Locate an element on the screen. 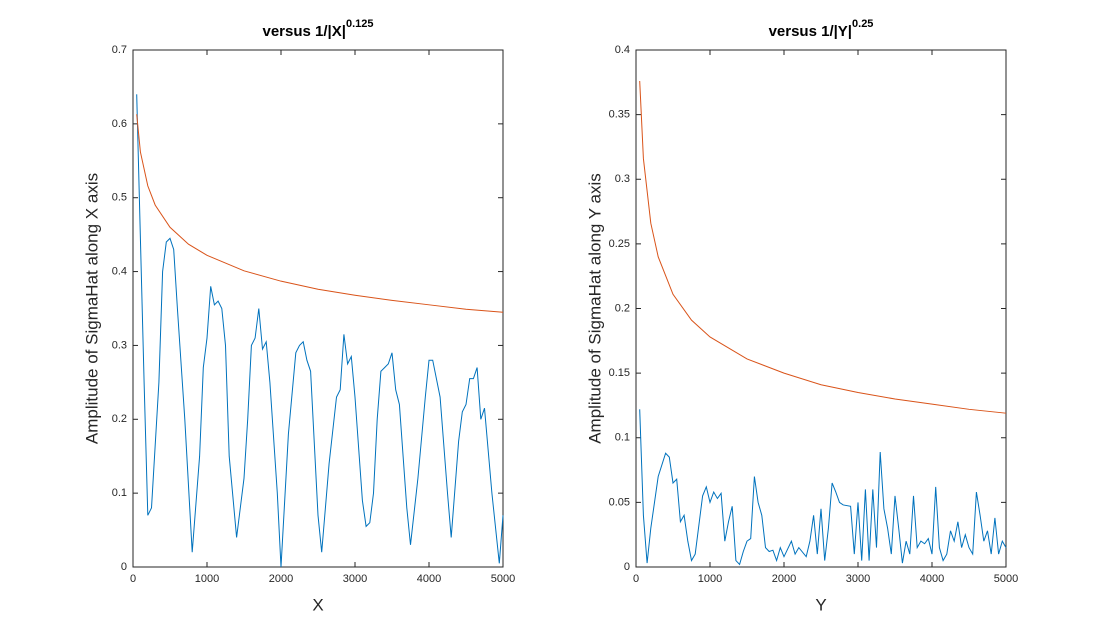 Image resolution: width=1113 pixels, height=636 pixels. x-axis-label: X is located at coordinates (317, 604).